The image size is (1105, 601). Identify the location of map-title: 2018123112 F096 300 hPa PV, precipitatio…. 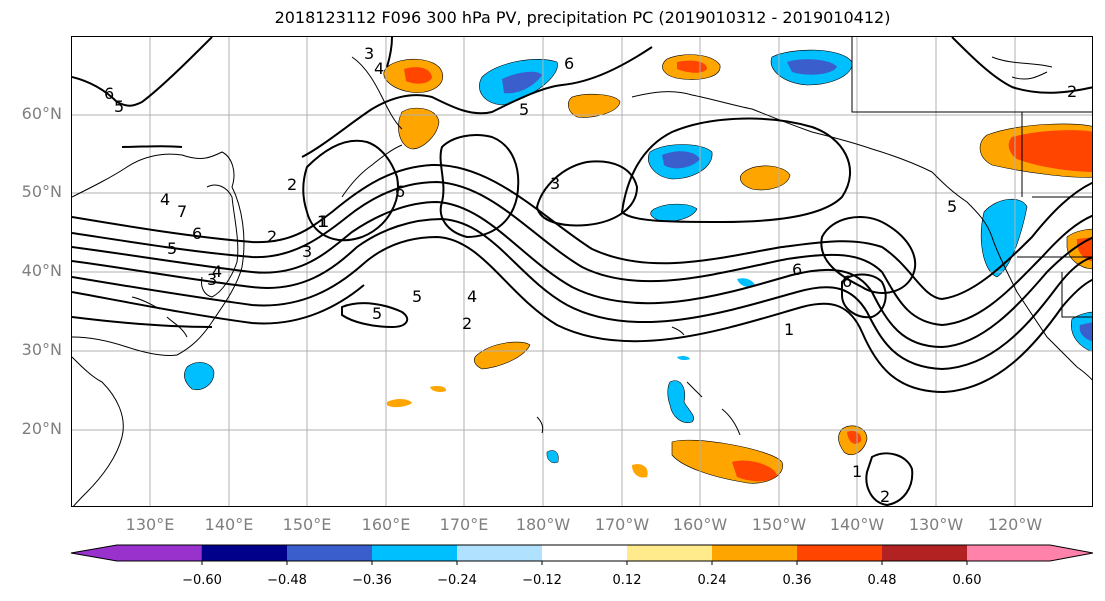
(582, 17).